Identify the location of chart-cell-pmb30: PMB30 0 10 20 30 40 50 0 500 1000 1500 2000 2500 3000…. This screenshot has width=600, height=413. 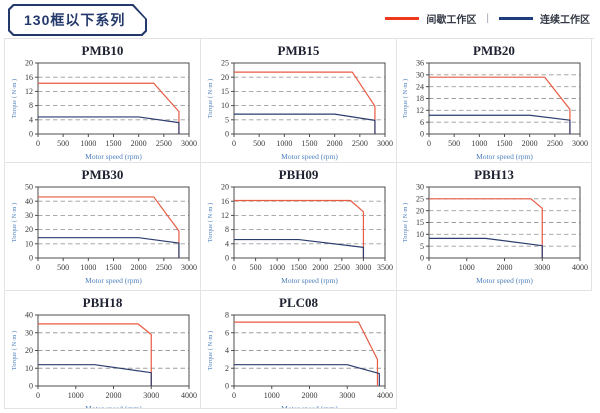
(103, 227).